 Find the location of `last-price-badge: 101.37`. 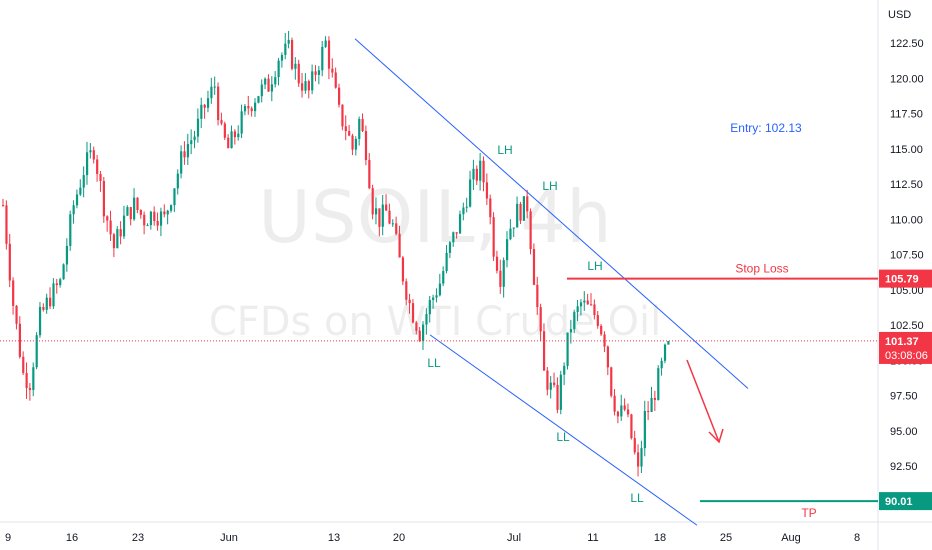

last-price-badge: 101.37 is located at coordinates (902, 342).